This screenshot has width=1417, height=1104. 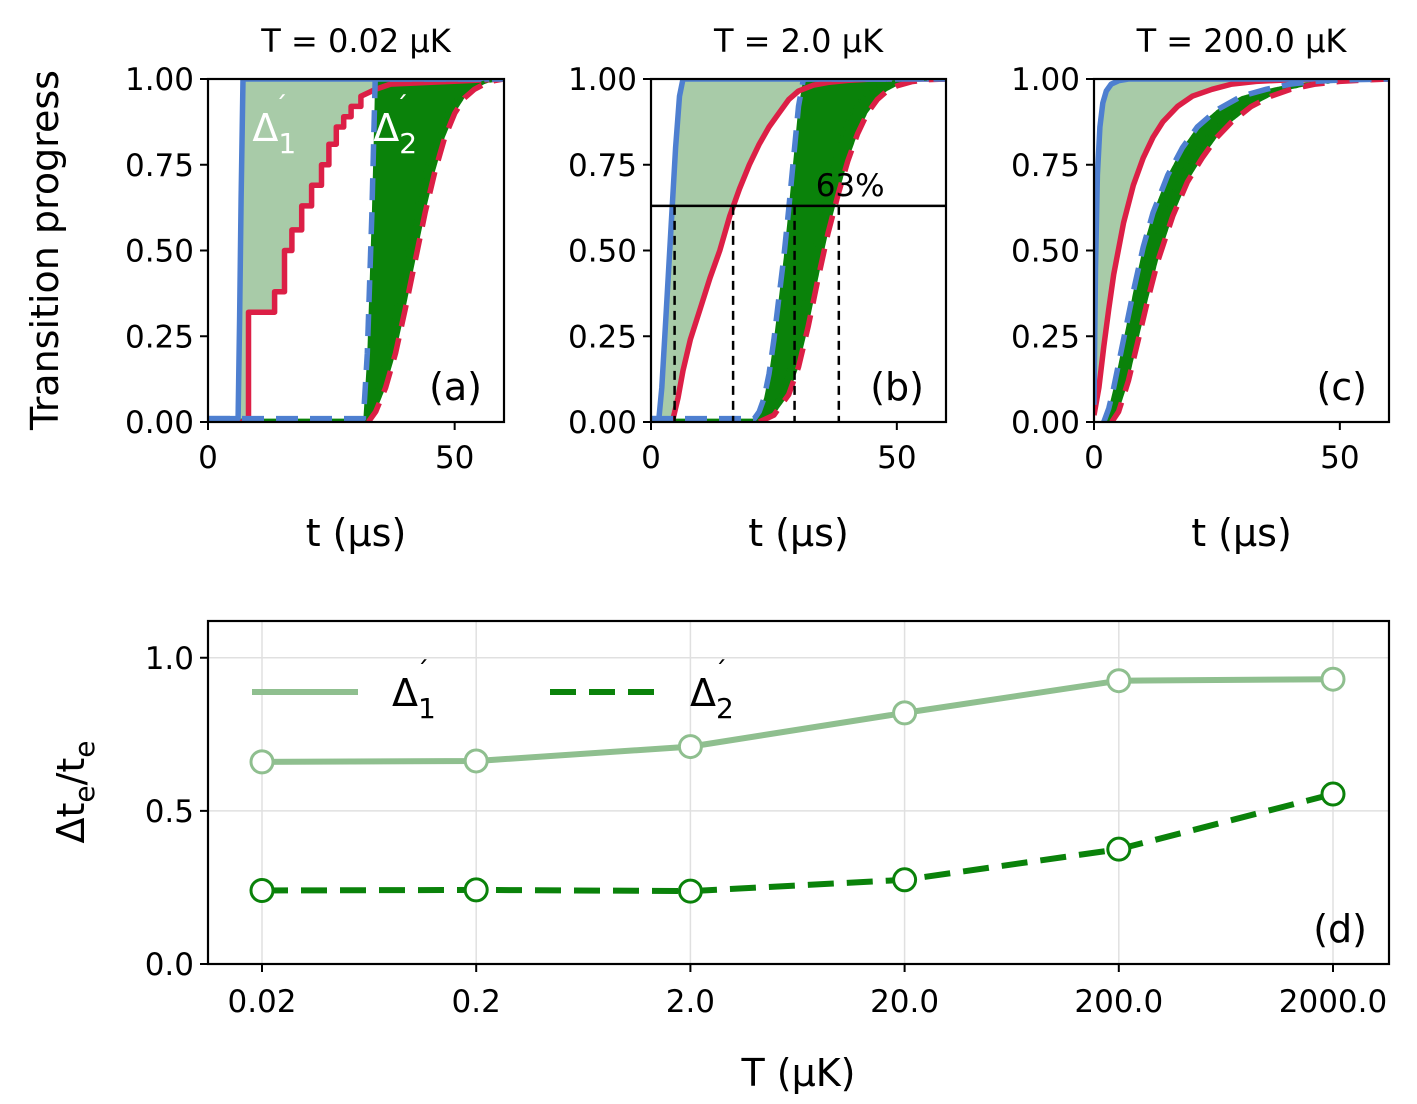 I want to click on panel-title: T = 0.02 μK, so click(x=355, y=41).